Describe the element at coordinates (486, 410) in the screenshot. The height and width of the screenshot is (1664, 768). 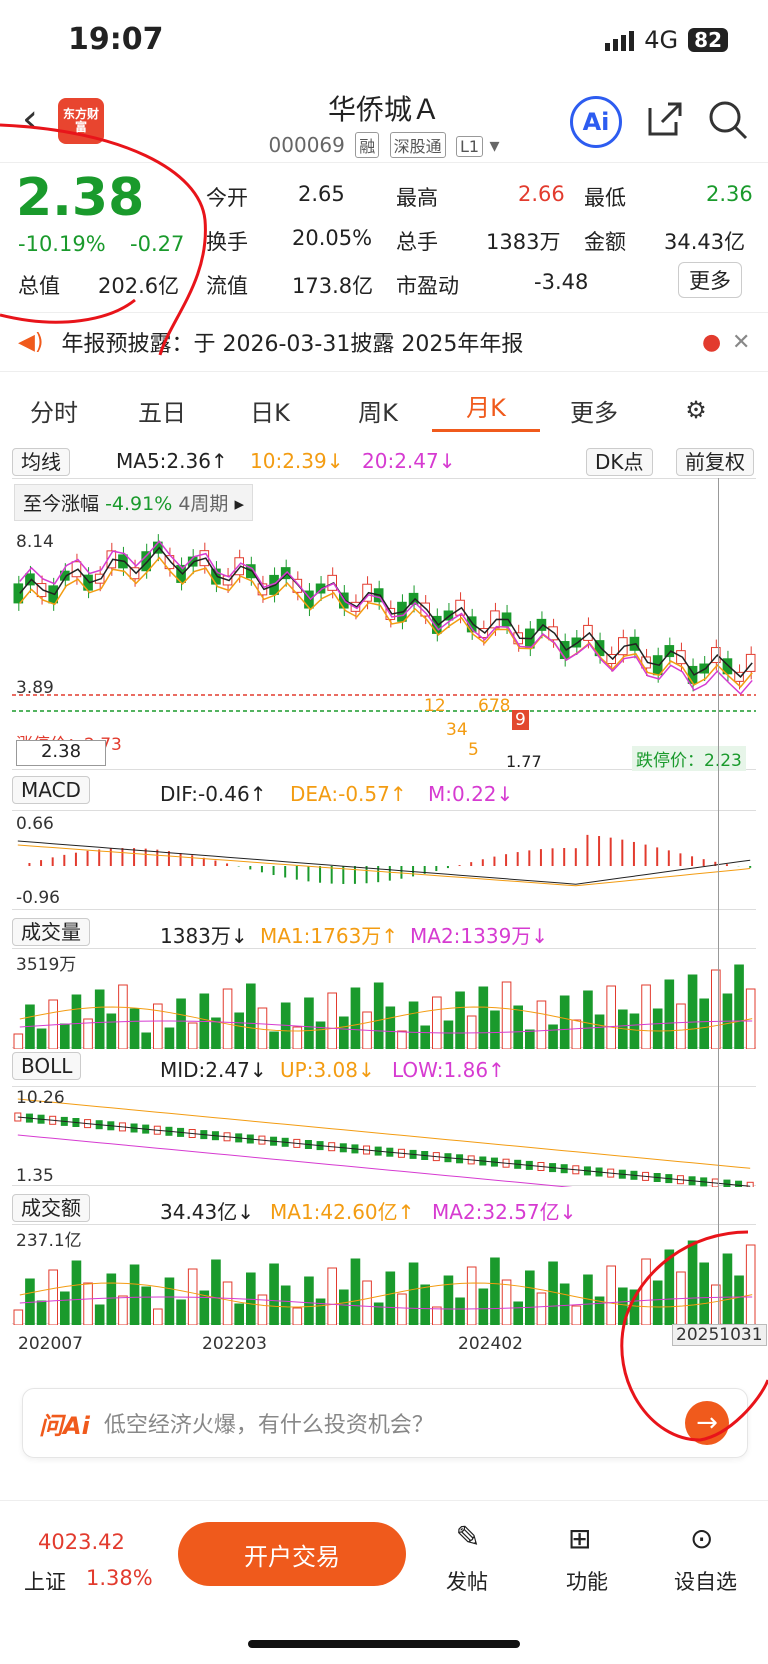
I see `tab-monthly-k: 月K` at that location.